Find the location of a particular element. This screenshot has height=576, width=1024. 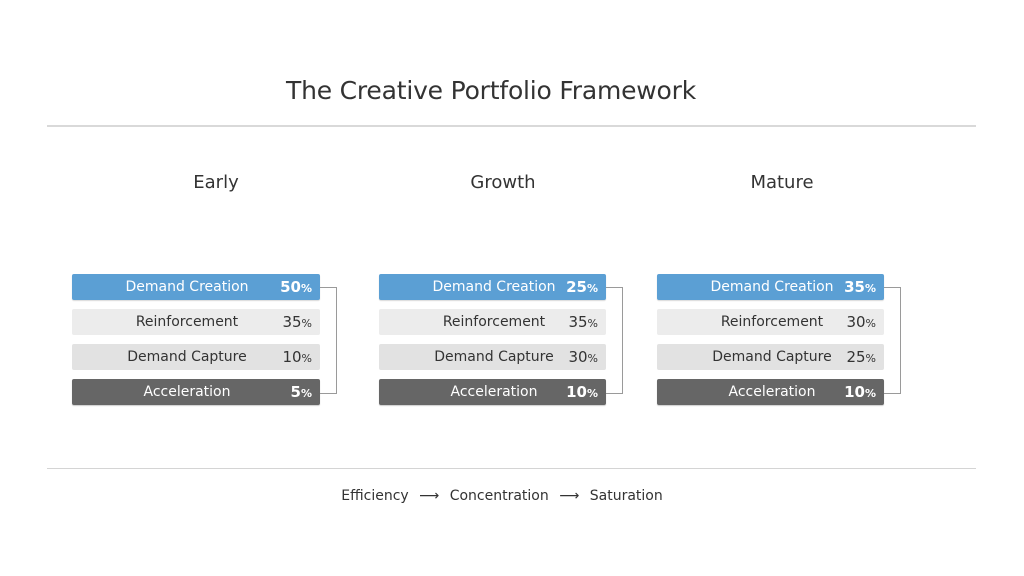

bar-demand-capture: Demand Capture 25% is located at coordinates (770, 357).